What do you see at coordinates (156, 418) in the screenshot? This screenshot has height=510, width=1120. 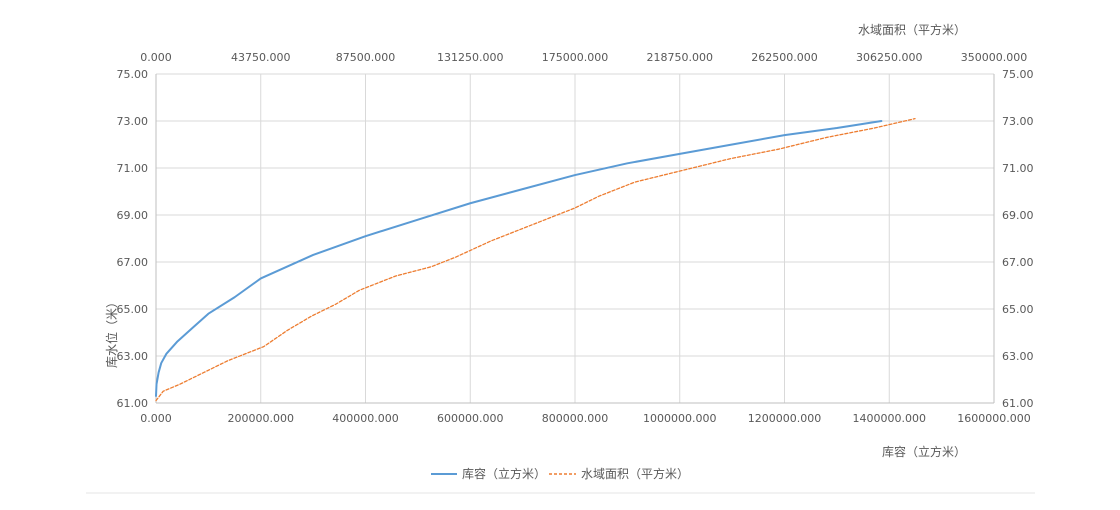 I see `x-bottom-tick-label: 0.000` at bounding box center [156, 418].